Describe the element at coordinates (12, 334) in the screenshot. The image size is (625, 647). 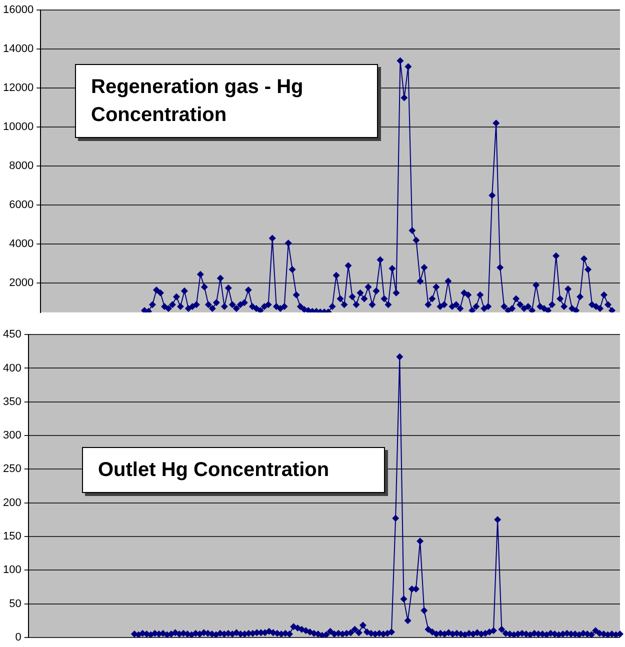
I see `y-tick-label: 450` at that location.